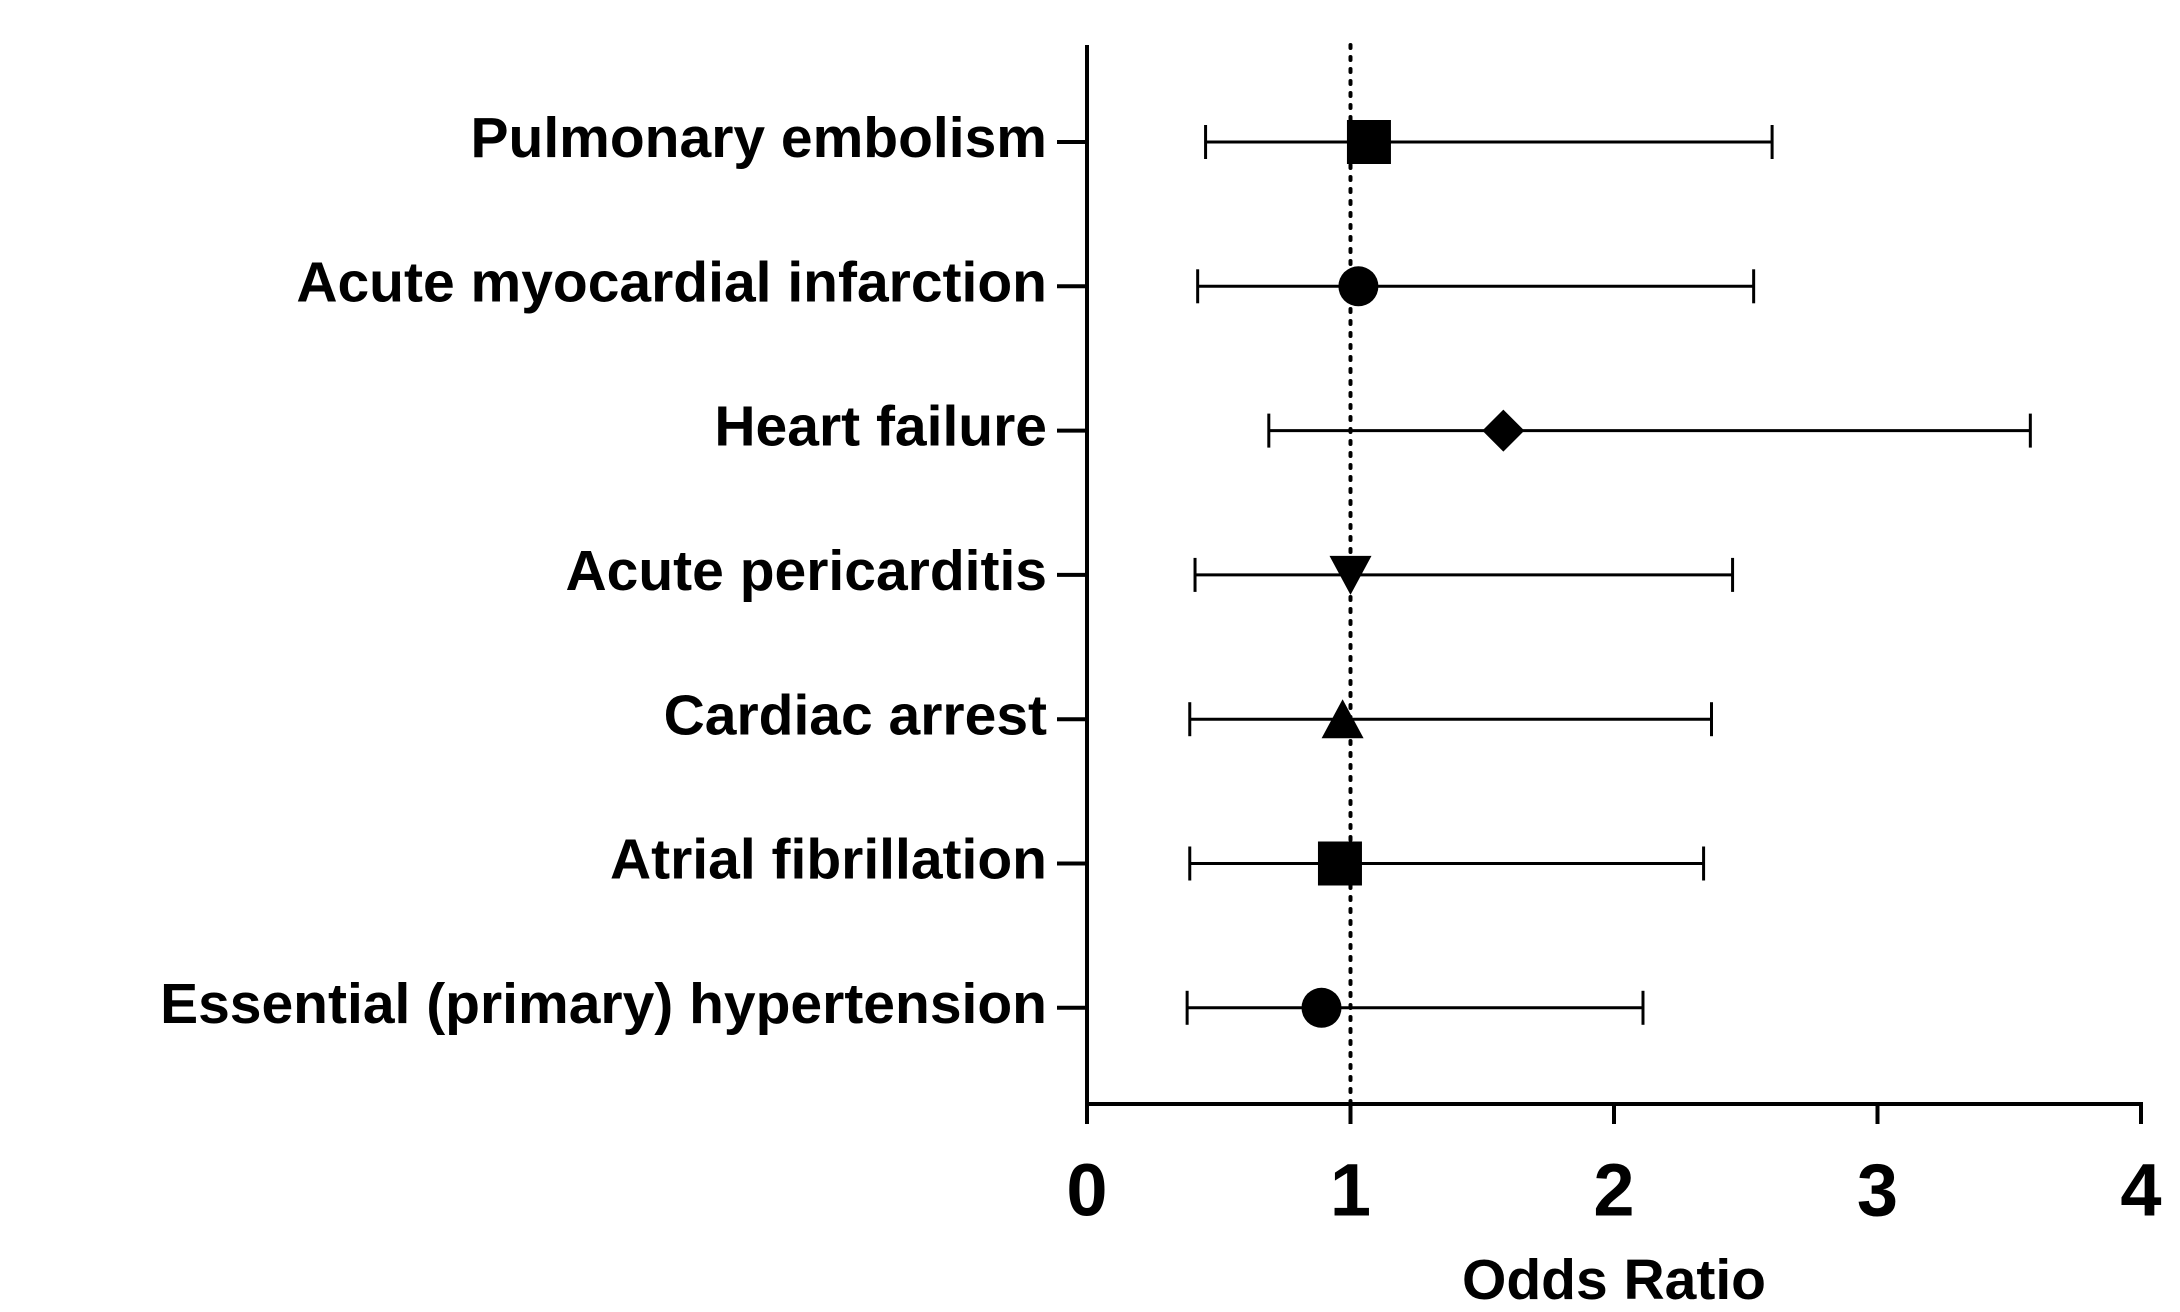 This screenshot has height=1312, width=2180. I want to click on category-label: Essential (primary) hypertension, so click(603, 1004).